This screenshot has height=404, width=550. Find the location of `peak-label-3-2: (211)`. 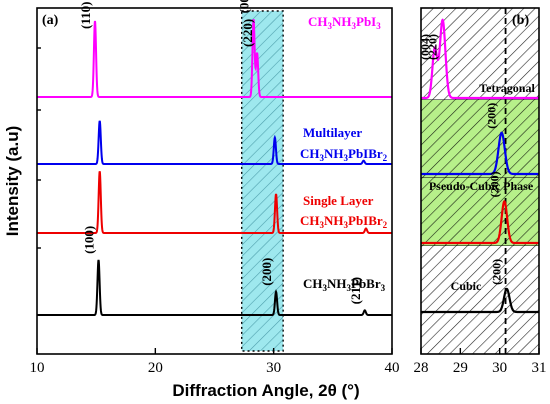

peak-label-3-2: (211) is located at coordinates (355, 290).